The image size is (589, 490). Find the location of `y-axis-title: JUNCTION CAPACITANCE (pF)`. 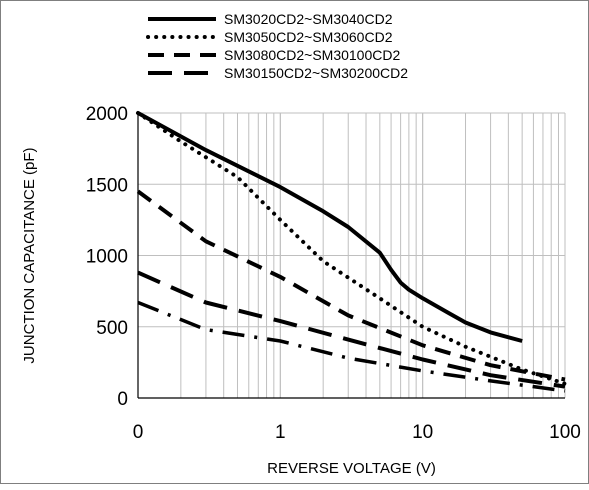

y-axis-title: JUNCTION CAPACITANCE (pF) is located at coordinates (29, 255).